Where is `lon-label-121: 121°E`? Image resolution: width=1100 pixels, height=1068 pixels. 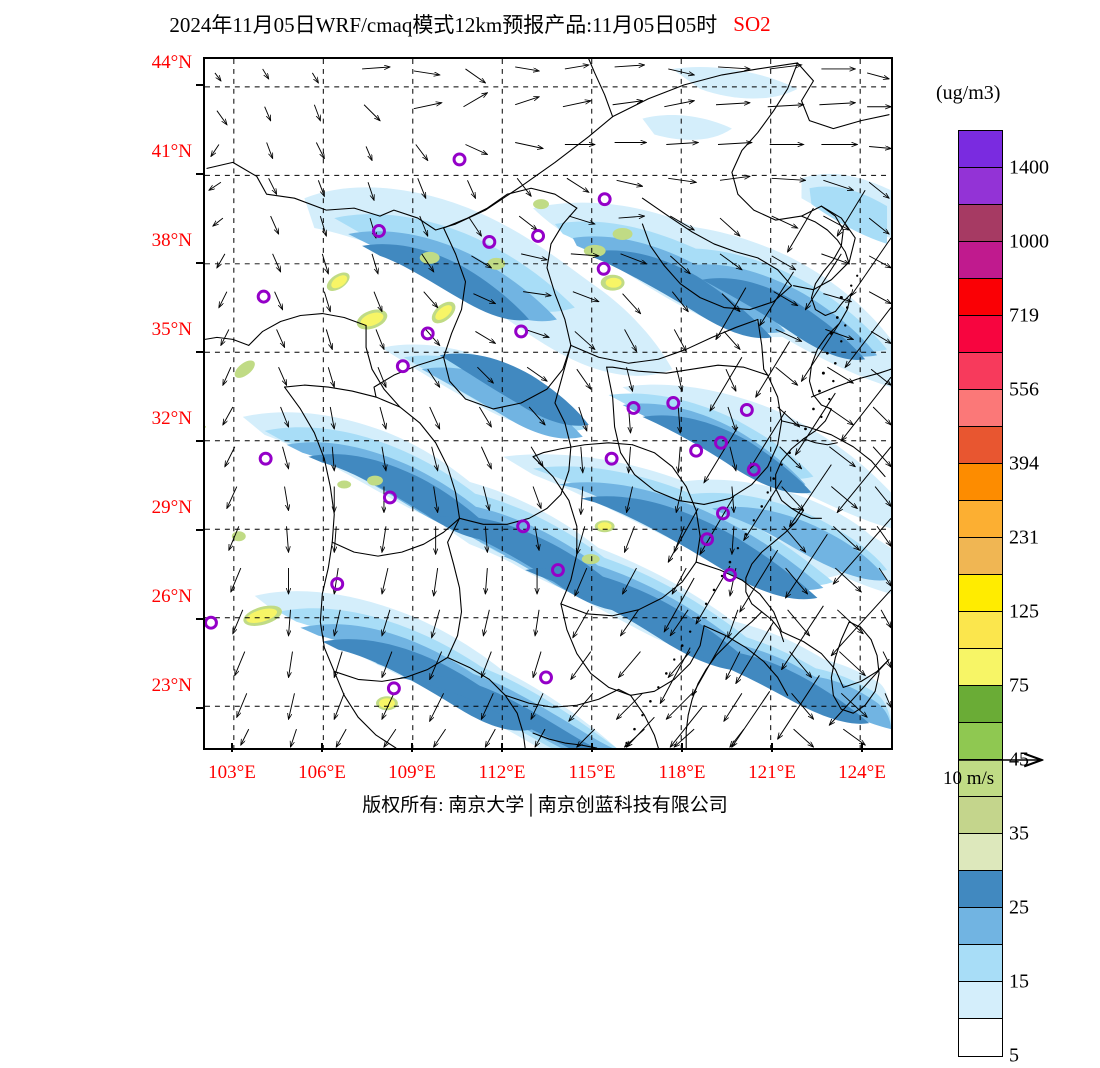
lon-label-121: 121°E is located at coordinates (772, 772).